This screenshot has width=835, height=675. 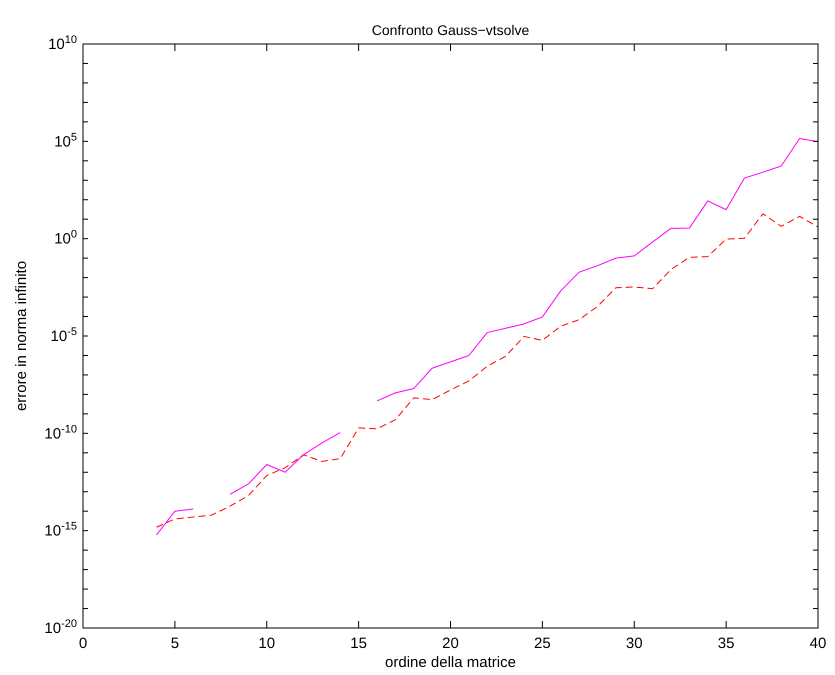 I want to click on y-tick-label: 10$^{-20}$, so click(x=60, y=627).